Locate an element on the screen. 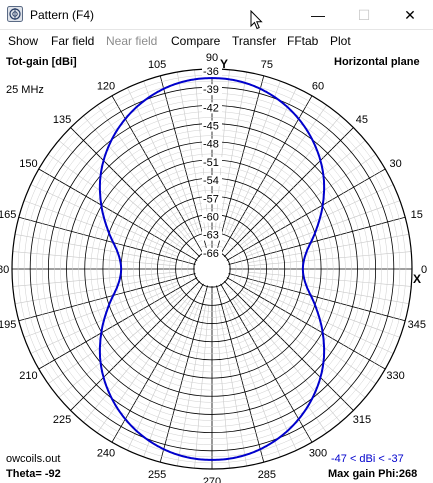 The image size is (433, 483). angle-tick-label: 0 is located at coordinates (424, 270).